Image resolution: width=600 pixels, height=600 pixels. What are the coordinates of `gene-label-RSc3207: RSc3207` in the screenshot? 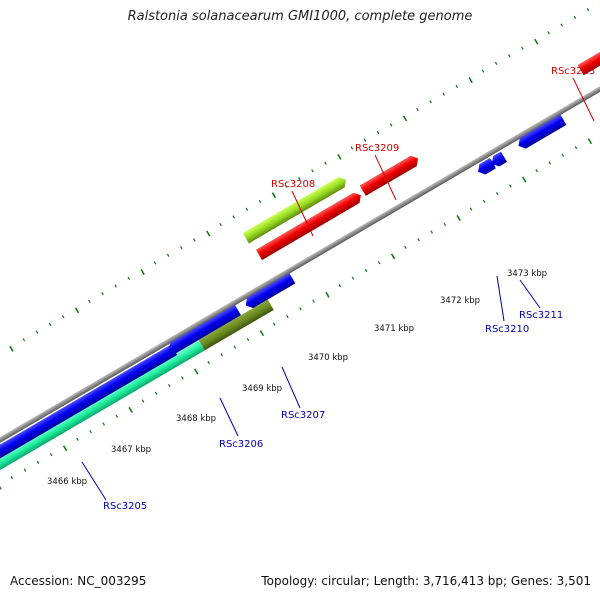 It's located at (303, 415).